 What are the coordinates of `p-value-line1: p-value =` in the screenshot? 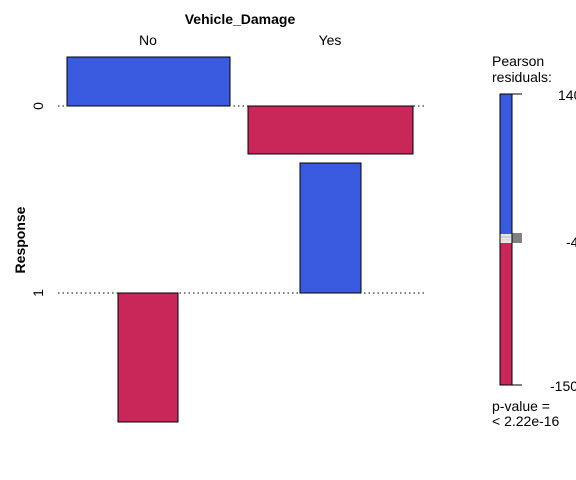 It's located at (521, 406).